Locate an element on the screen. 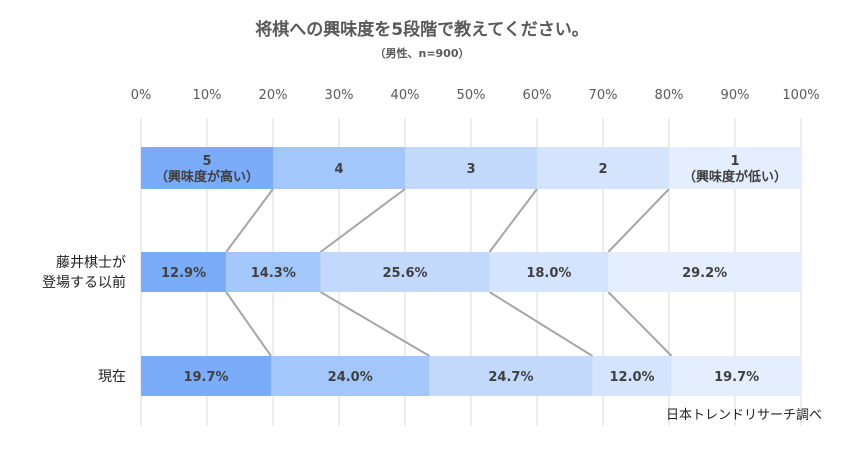 The height and width of the screenshot is (450, 845). data-label: 12.0% is located at coordinates (631, 377).